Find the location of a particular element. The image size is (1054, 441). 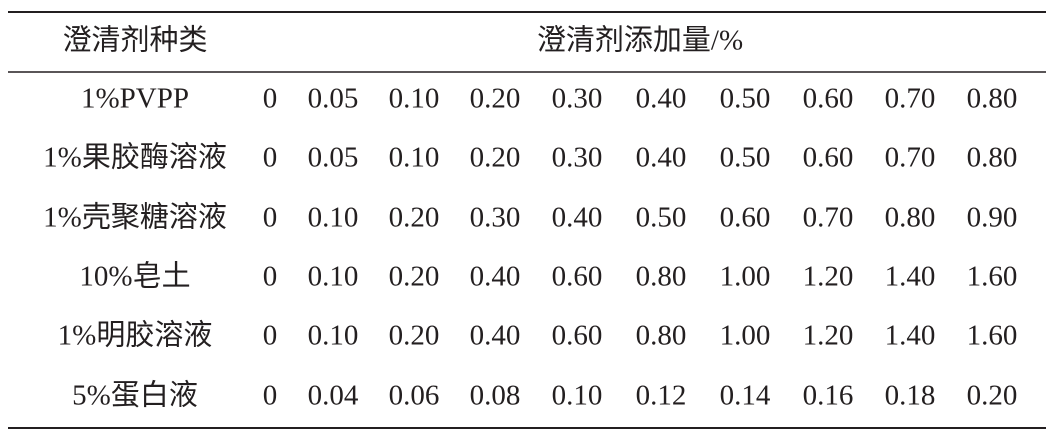

row-label: 1%果胶酶溶液 is located at coordinates (135, 157).